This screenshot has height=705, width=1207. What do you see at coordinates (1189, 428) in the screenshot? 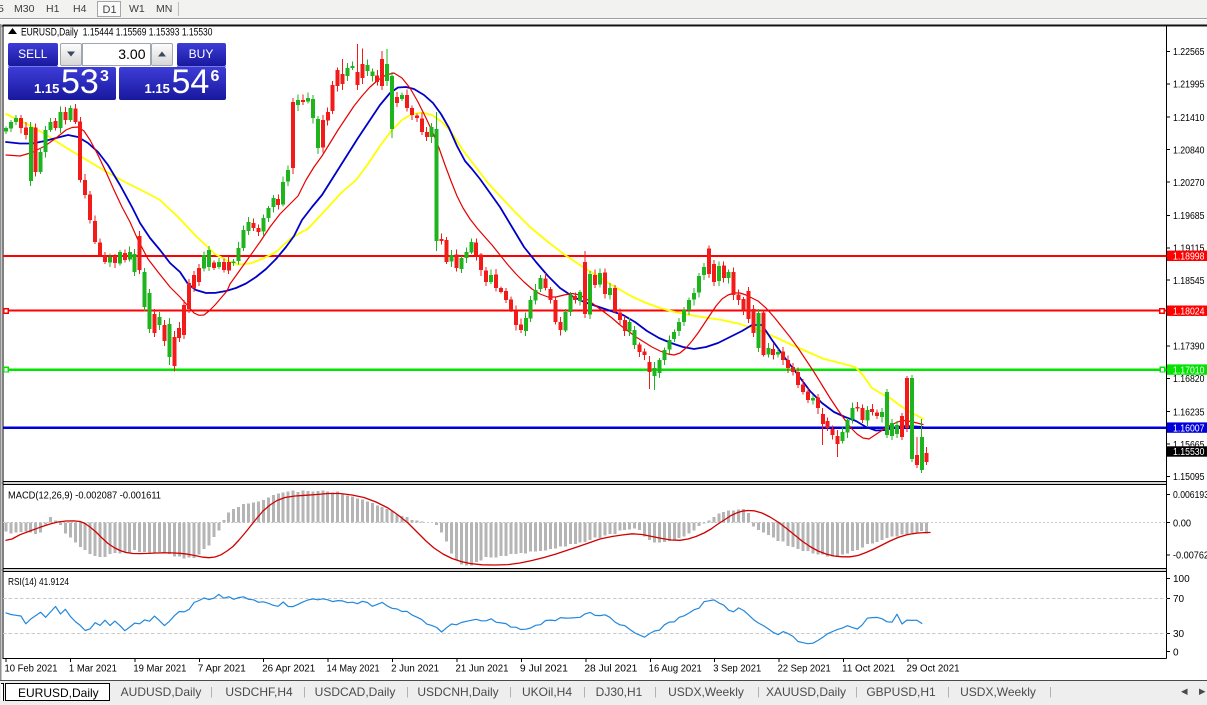
I see `svg-text: 1.16007` at bounding box center [1189, 428].